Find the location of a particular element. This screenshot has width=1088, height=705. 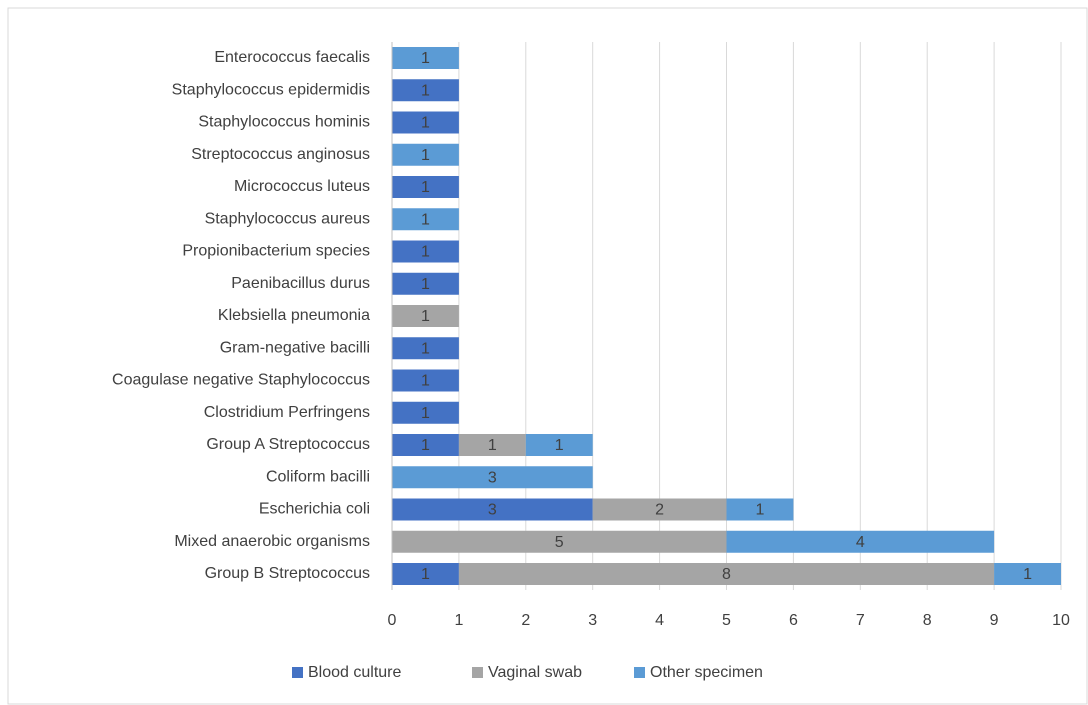

x-tick-label: 4 is located at coordinates (659, 620).